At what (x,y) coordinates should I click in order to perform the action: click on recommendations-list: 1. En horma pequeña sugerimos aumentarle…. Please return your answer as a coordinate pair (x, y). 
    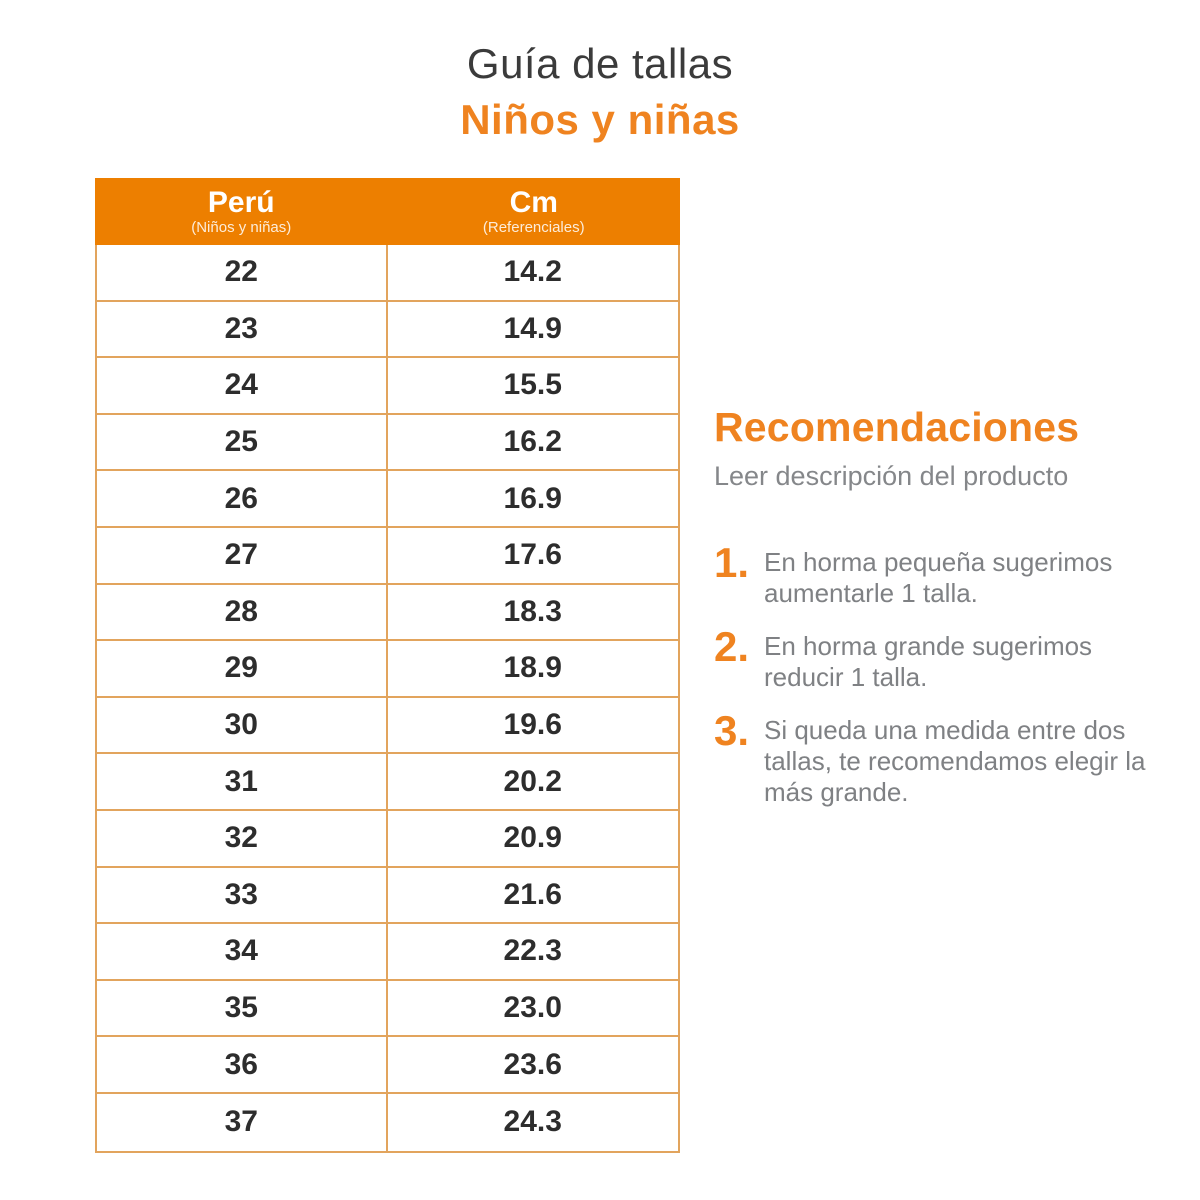
    Looking at the image, I should click on (944, 675).